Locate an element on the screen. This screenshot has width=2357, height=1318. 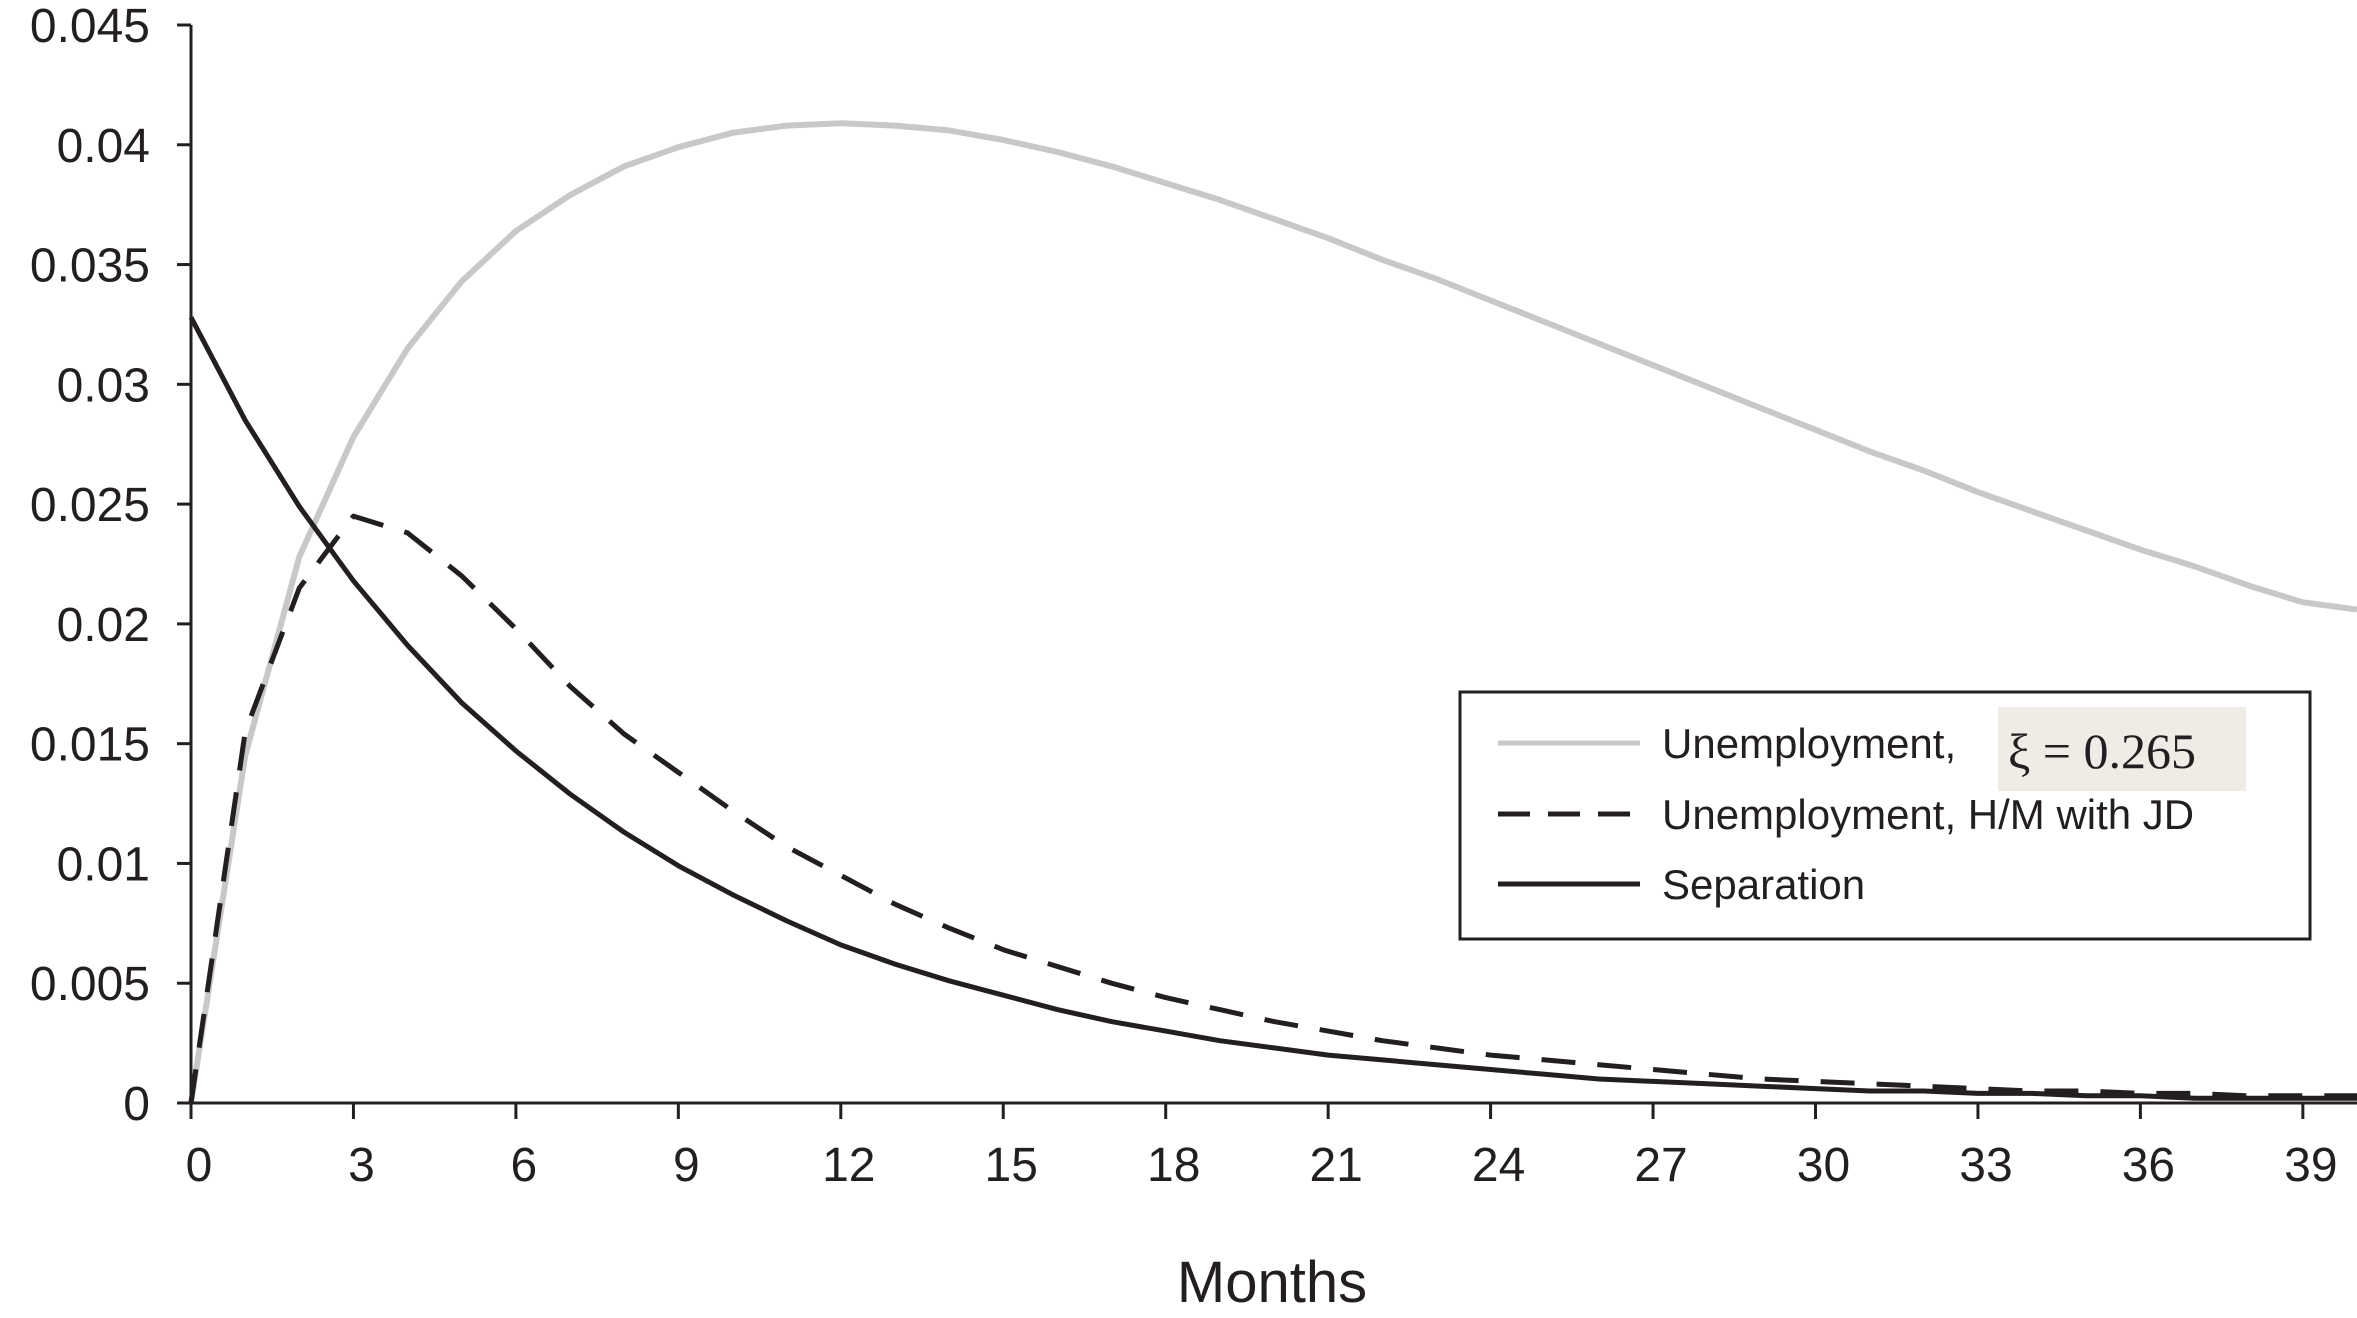
svg-text: Unemployment, is located at coordinates (1809, 743).